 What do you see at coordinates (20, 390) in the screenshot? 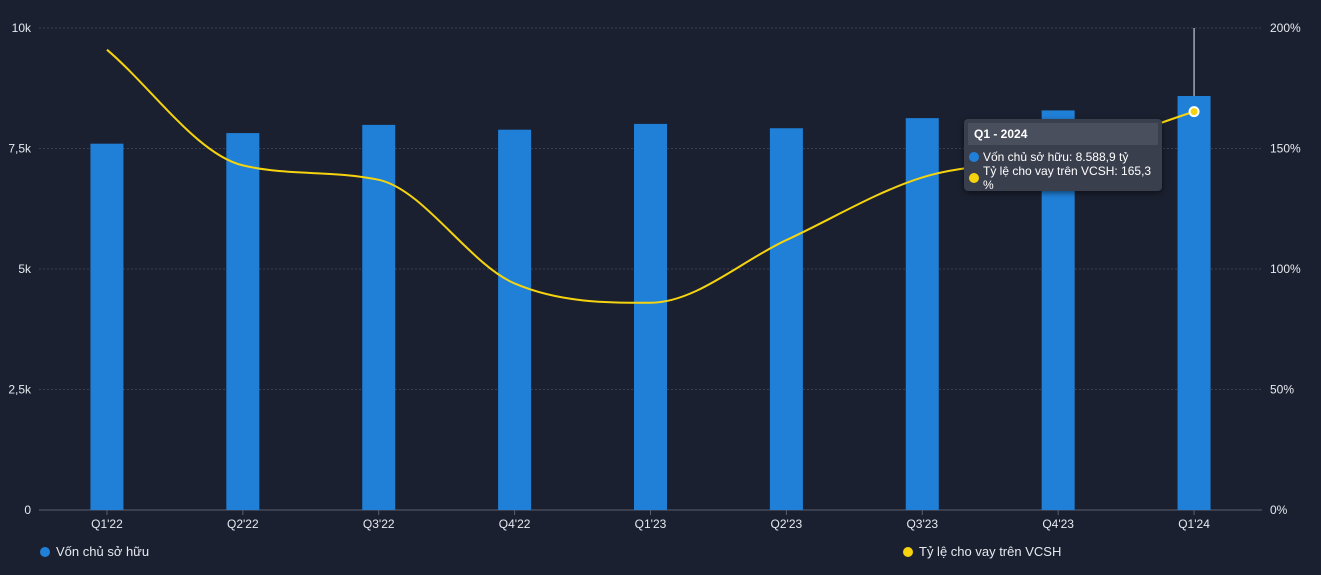
I see `left-axis-tick-label: 2,5k` at bounding box center [20, 390].